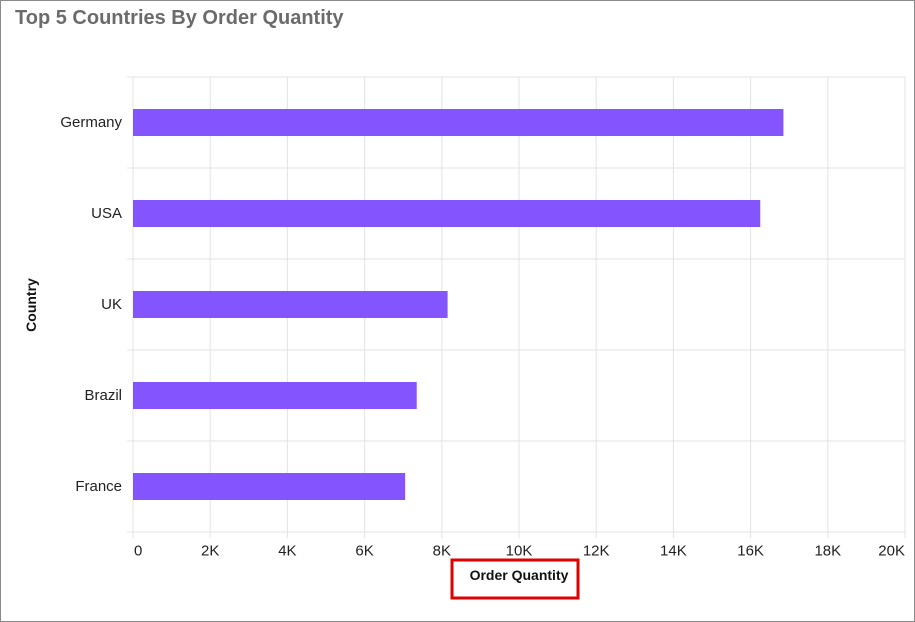  I want to click on bar-uk, so click(290, 304).